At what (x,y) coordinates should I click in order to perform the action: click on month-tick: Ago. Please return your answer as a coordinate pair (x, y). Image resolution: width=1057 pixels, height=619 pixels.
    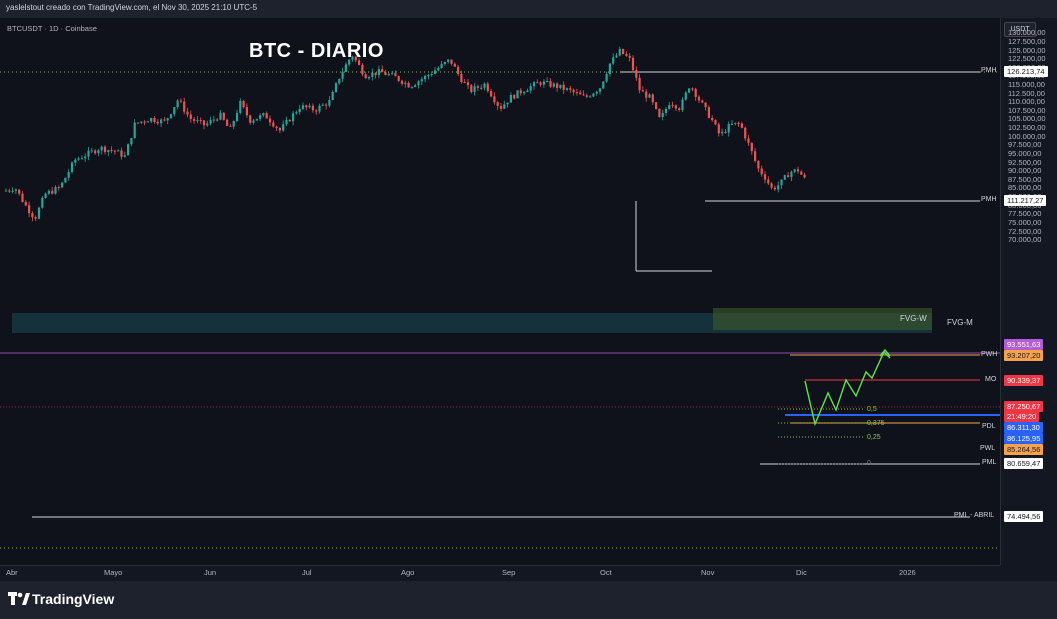
    Looking at the image, I should click on (408, 572).